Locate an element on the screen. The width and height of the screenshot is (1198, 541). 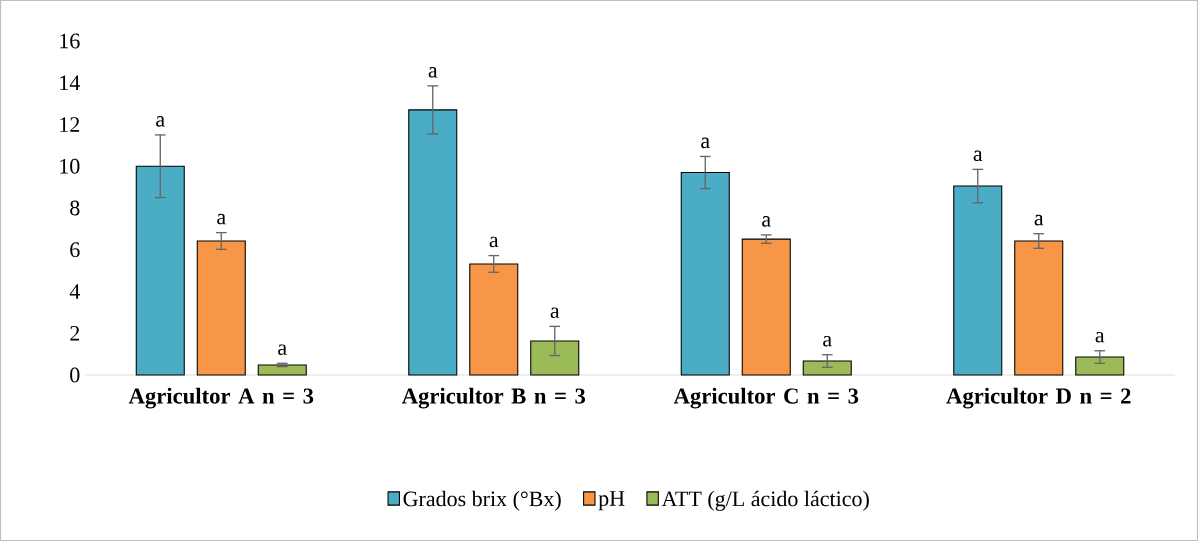
legend-label: pH is located at coordinates (611, 501).